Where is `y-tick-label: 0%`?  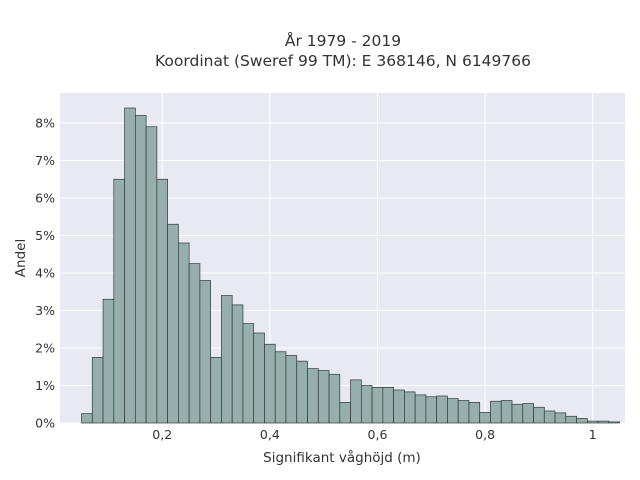
y-tick-label: 0% is located at coordinates (45, 423).